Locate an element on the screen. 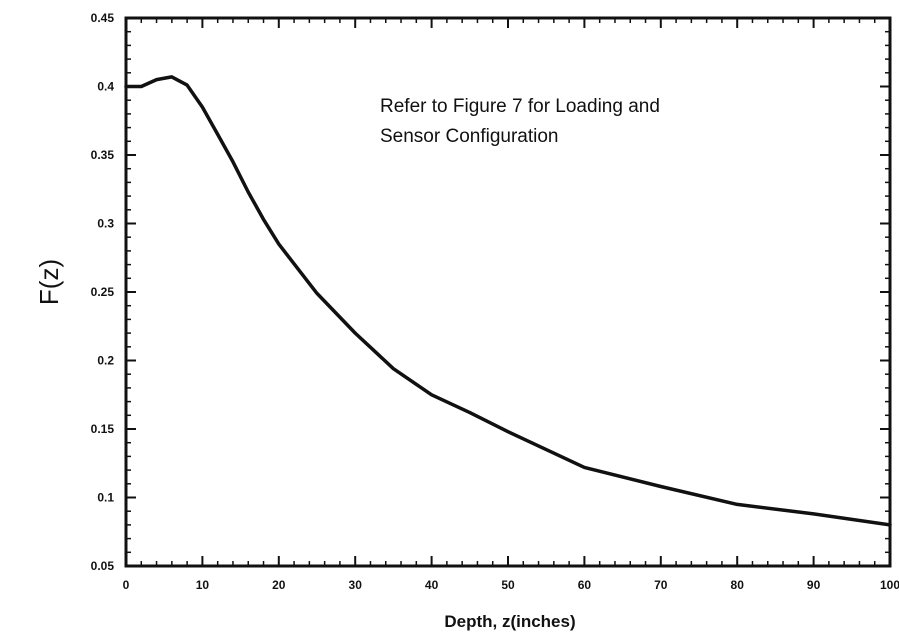 This screenshot has height=644, width=899. x-tick-label: 30 is located at coordinates (356, 585).